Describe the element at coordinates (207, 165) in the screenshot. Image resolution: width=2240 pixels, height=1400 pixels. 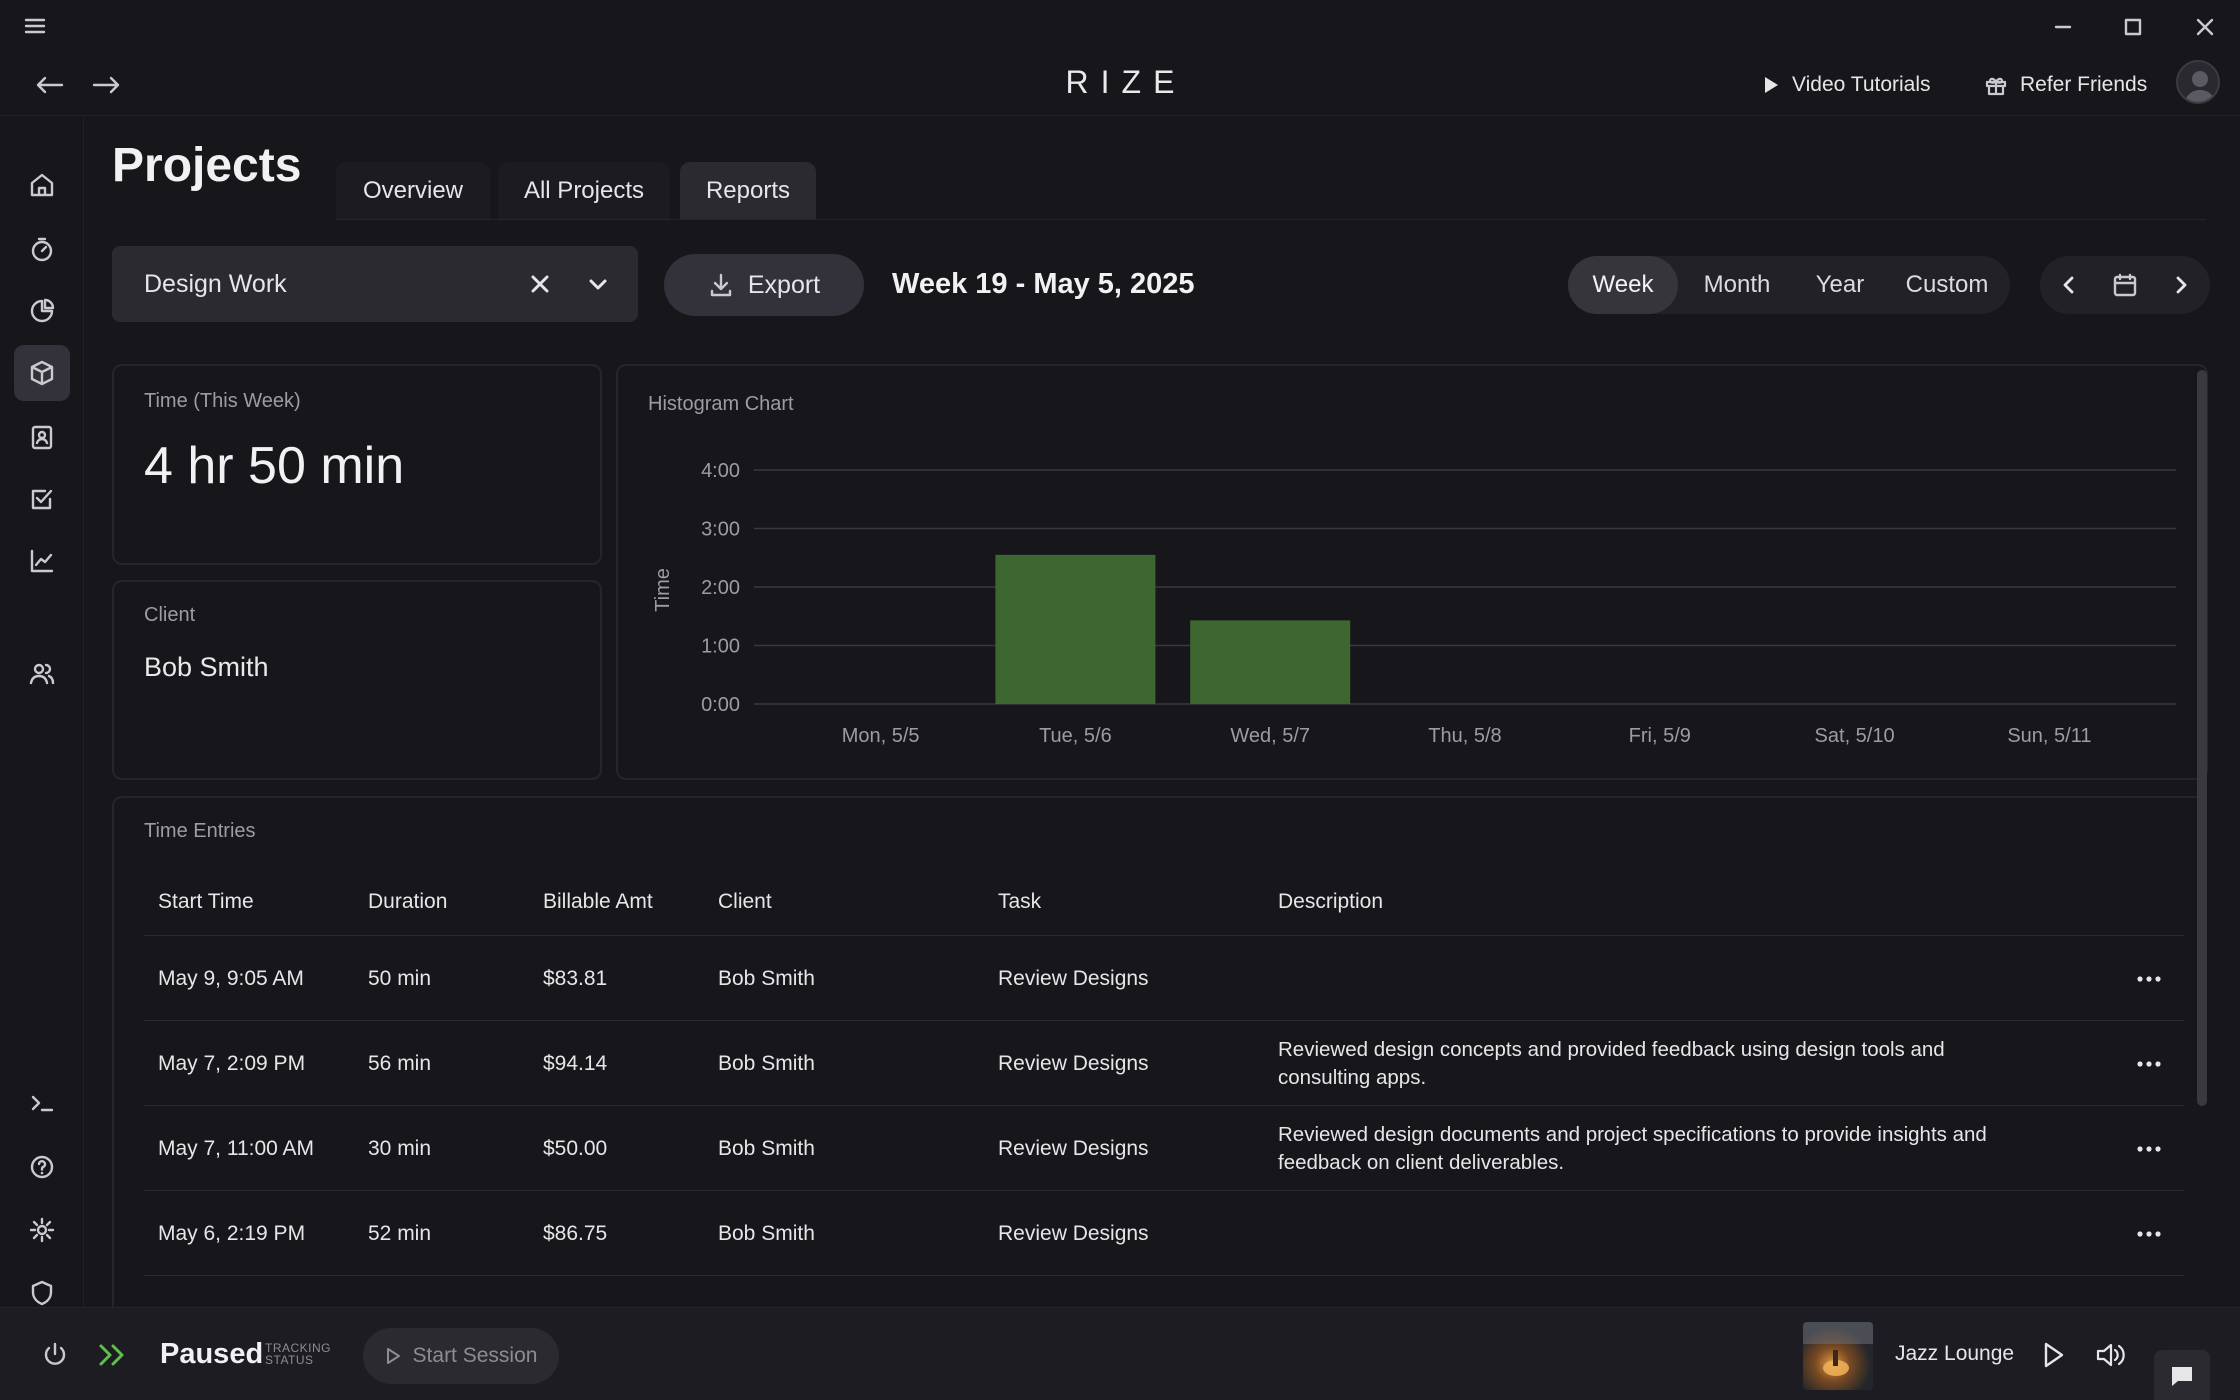
I see `page-title: Projects` at that location.